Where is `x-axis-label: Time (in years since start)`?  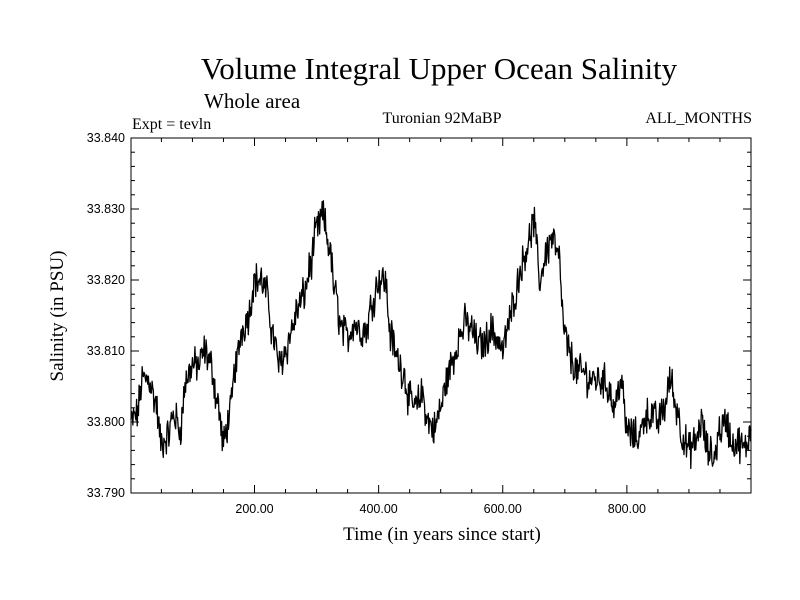
x-axis-label: Time (in years since start) is located at coordinates (442, 534).